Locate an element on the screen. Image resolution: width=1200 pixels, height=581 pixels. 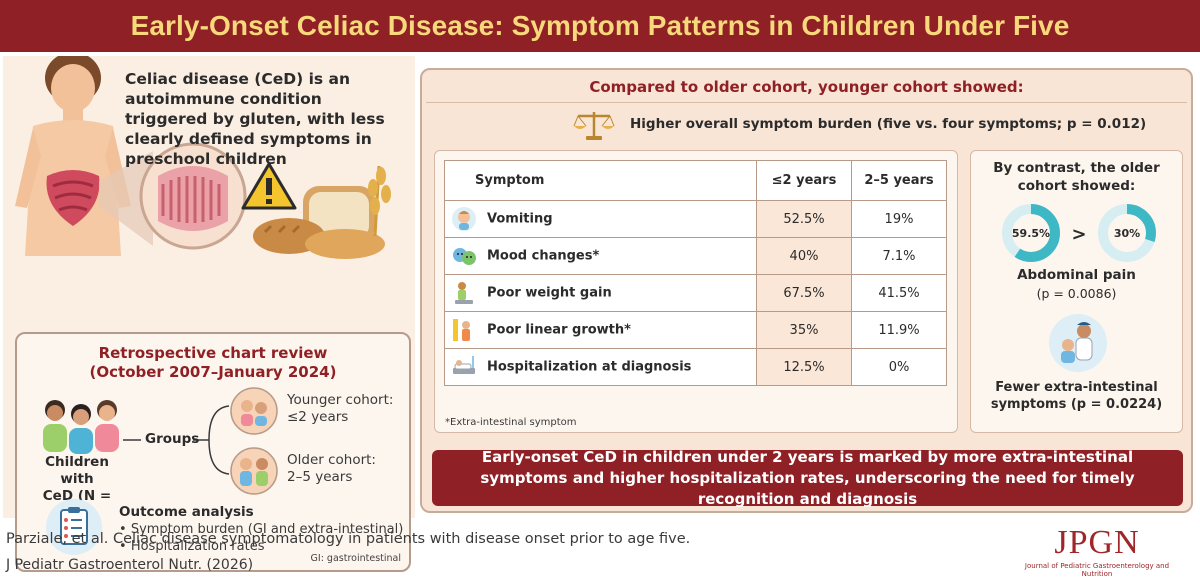
older-donut-label: 59.5% is located at coordinates (1031, 233).